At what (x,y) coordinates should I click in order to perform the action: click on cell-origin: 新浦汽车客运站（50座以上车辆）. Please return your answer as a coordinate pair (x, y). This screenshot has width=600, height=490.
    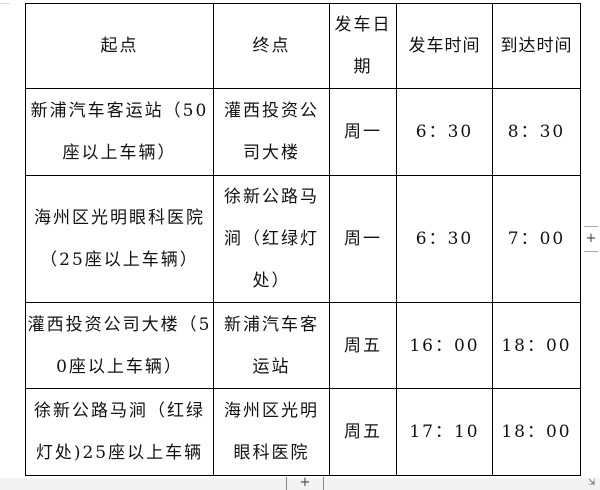
    Looking at the image, I should click on (119, 132).